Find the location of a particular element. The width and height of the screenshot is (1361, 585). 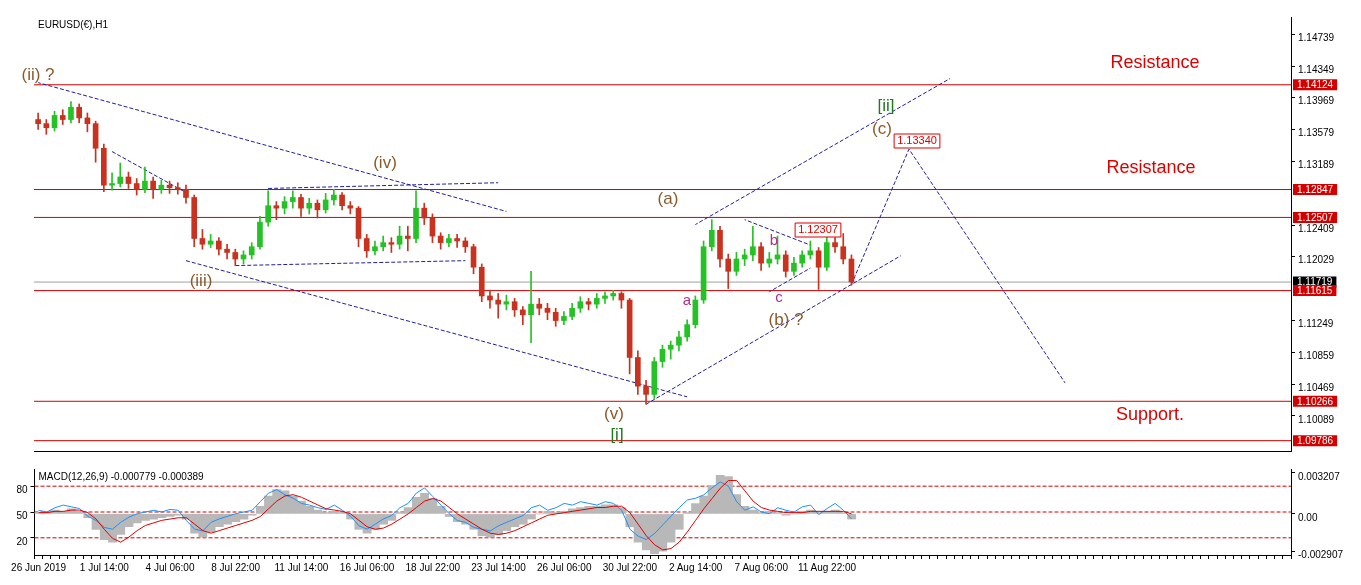

y-tick-label: 1.13189 is located at coordinates (1316, 165).